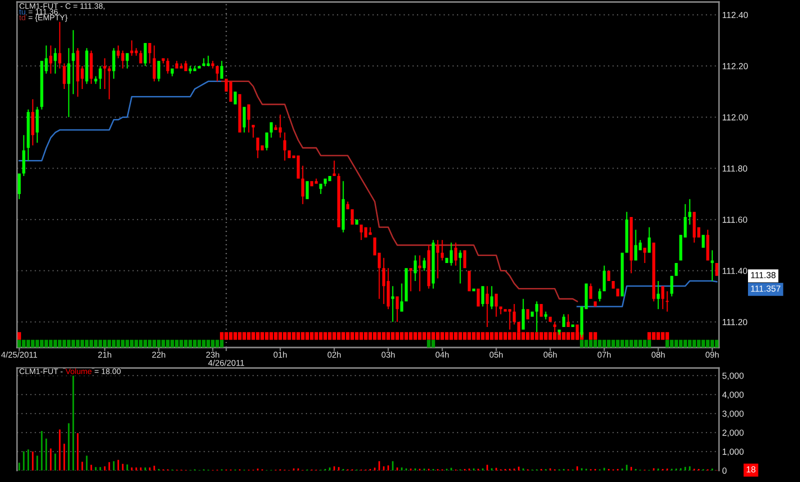  What do you see at coordinates (442, 355) in the screenshot?
I see `x-tick-label: 04h` at bounding box center [442, 355].